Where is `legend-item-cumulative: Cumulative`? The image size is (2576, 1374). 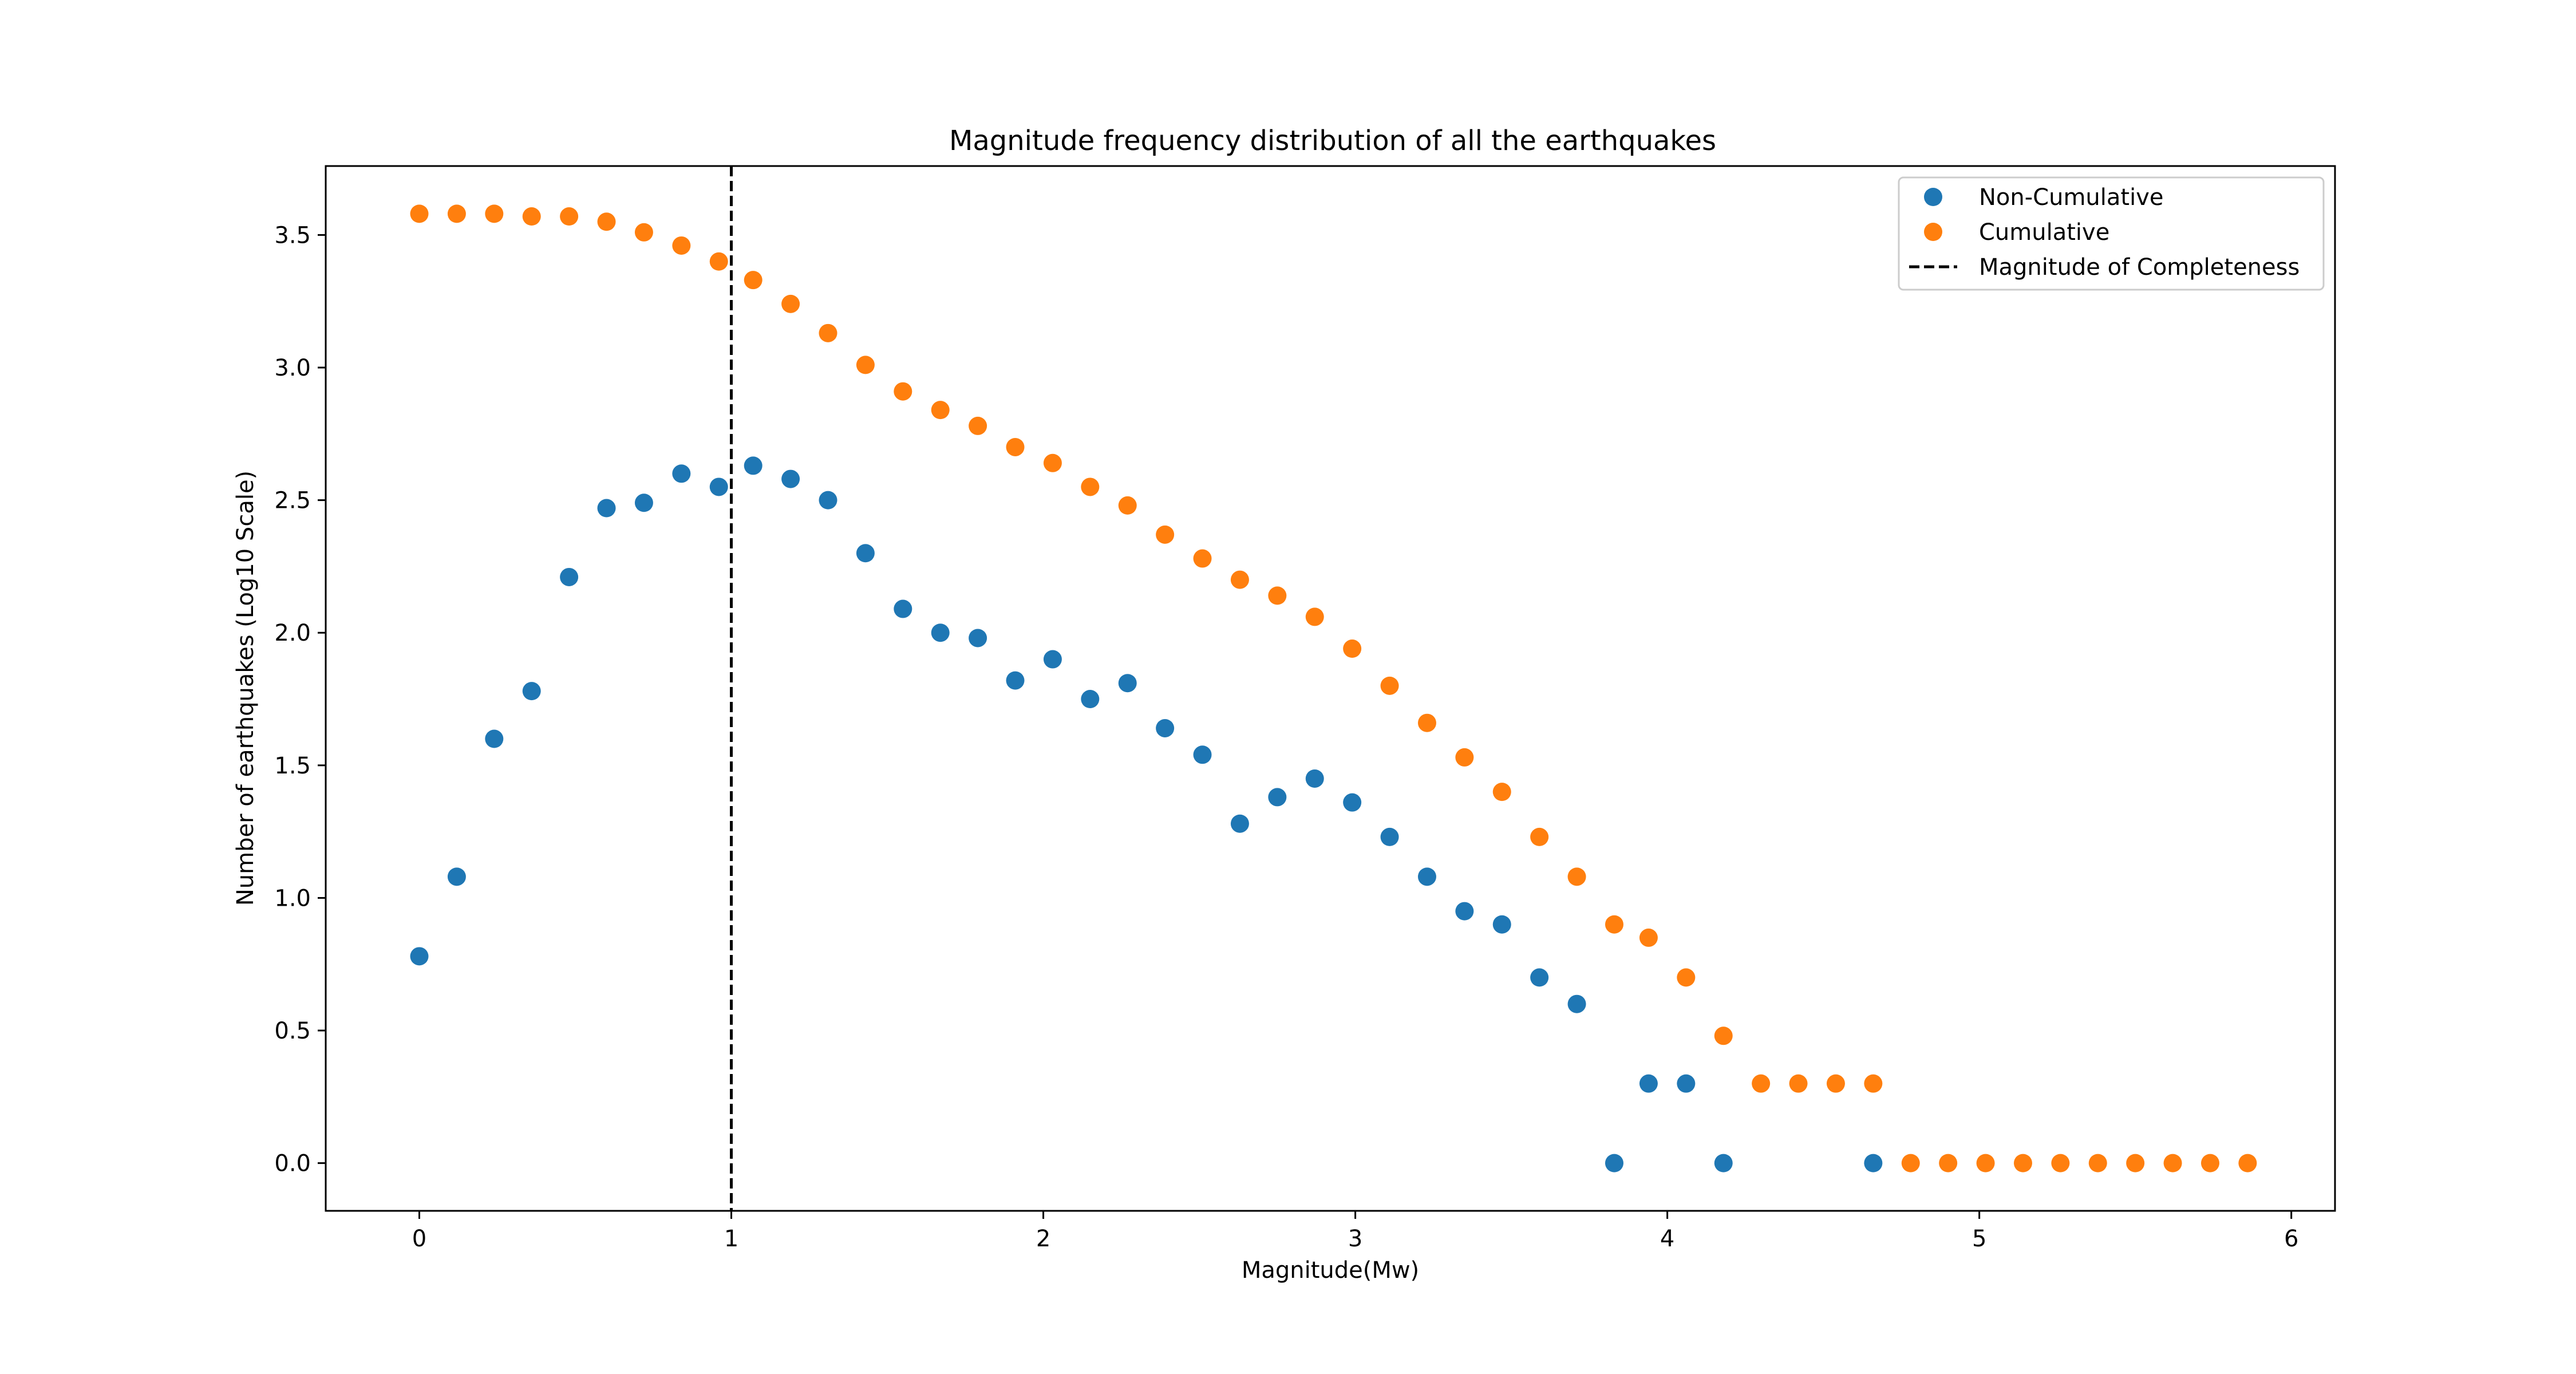
legend-item-cumulative: Cumulative is located at coordinates (2016, 232).